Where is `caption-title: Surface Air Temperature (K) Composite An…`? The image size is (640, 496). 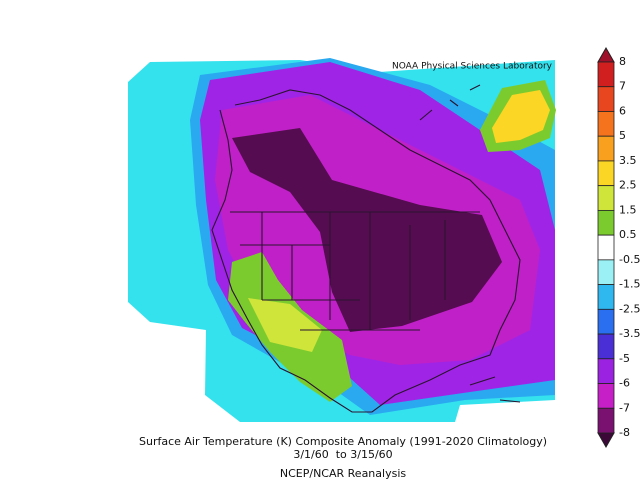
caption-title: Surface Air Temperature (K) Composite An… is located at coordinates (343, 441).